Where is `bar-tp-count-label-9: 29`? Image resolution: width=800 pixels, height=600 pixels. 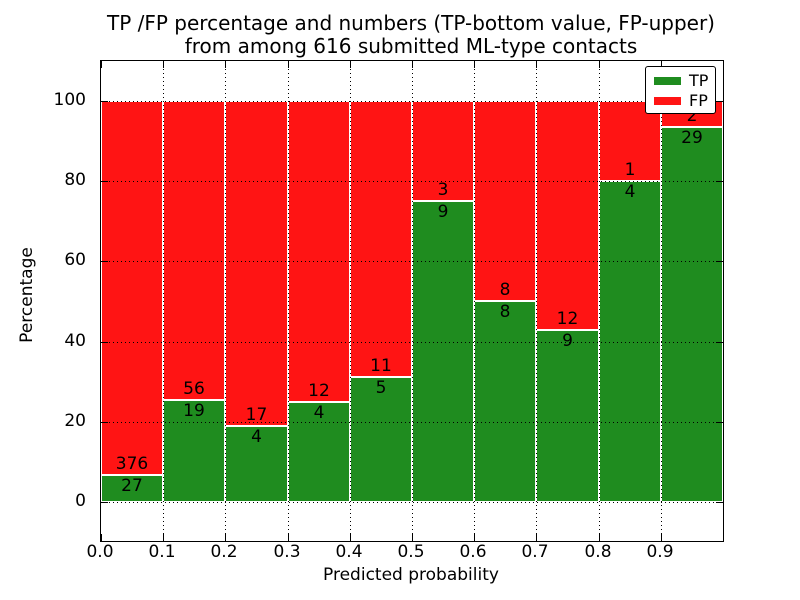 bar-tp-count-label-9: 29 is located at coordinates (692, 138).